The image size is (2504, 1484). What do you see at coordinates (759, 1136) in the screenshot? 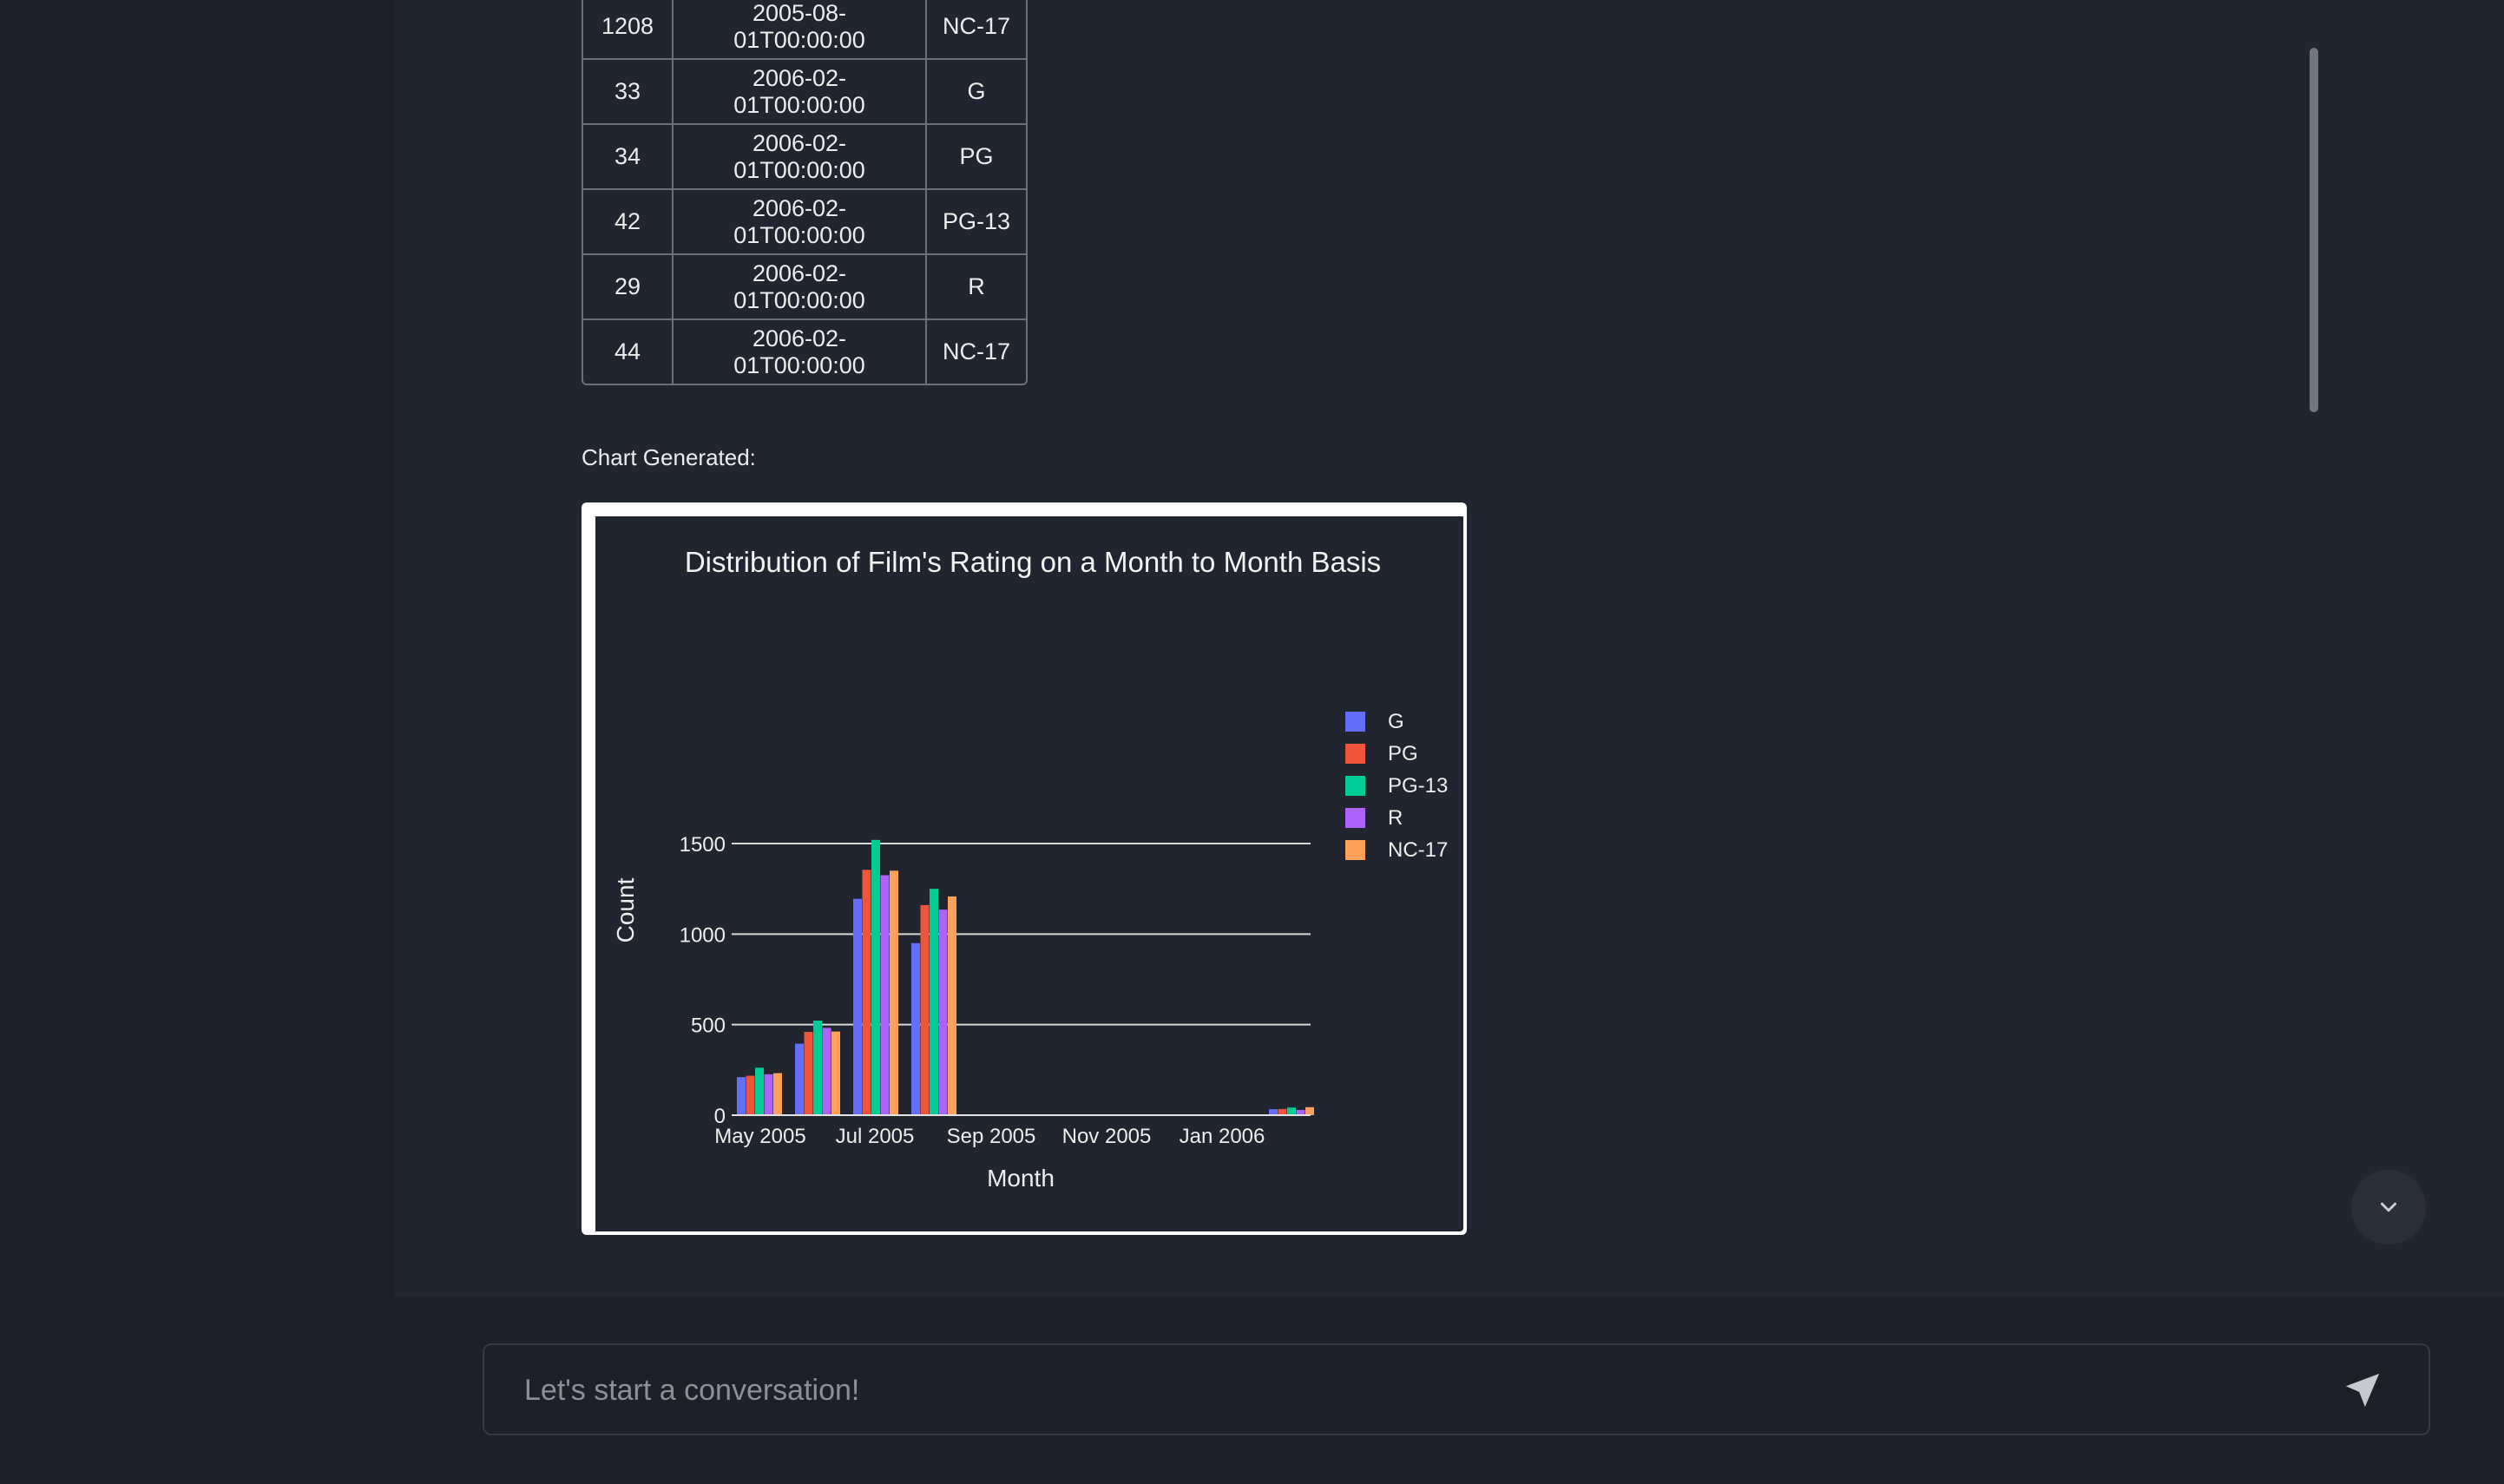
I see `x-tick-label: May 2005` at bounding box center [759, 1136].